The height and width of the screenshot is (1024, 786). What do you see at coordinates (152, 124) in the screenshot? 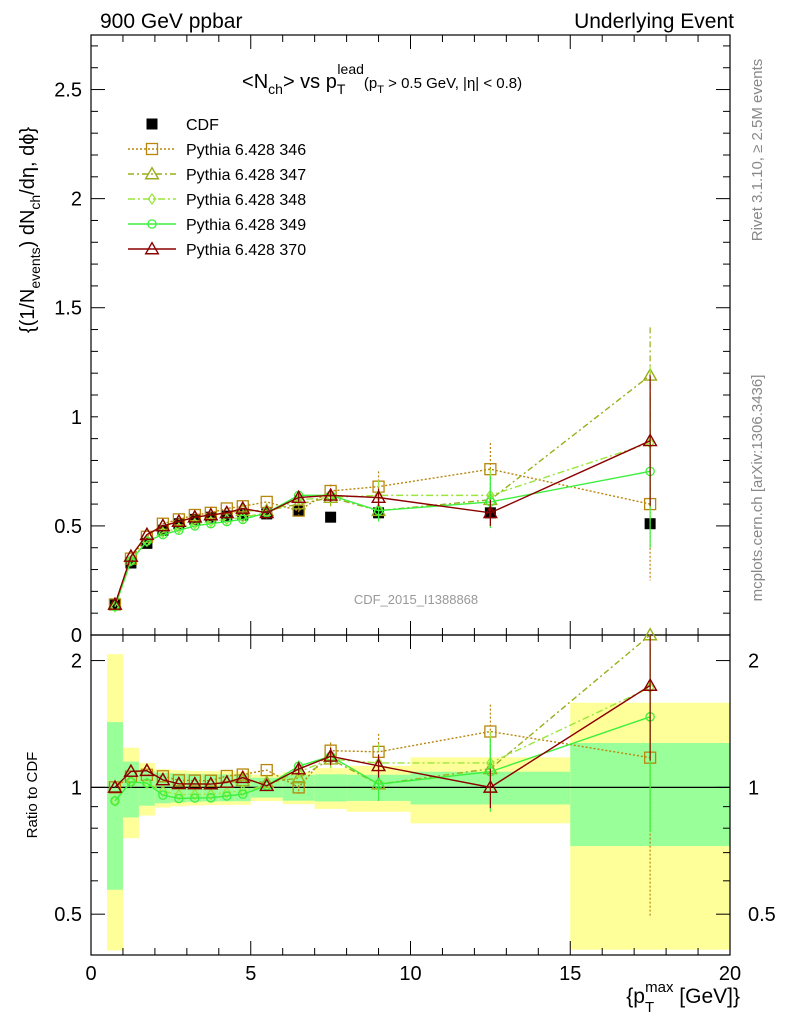
I see `legend-marker-cdf` at bounding box center [152, 124].